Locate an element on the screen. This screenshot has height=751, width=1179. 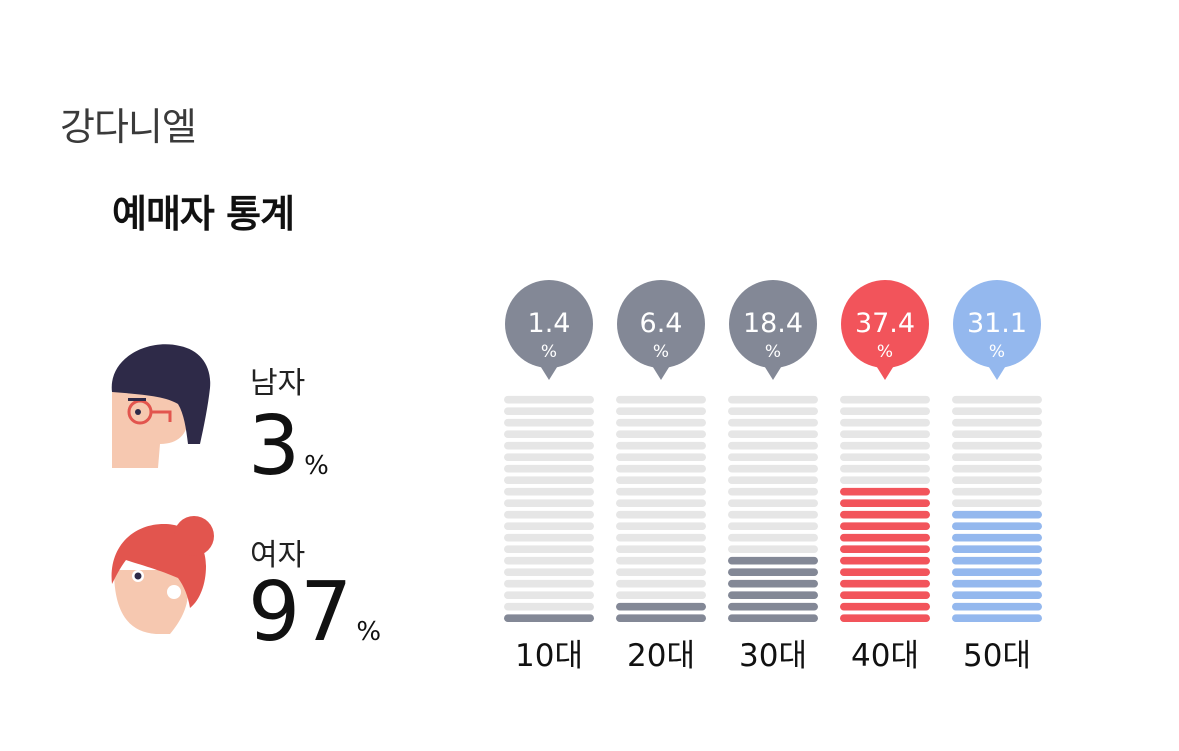
value-label: 37.4 is located at coordinates (885, 323).